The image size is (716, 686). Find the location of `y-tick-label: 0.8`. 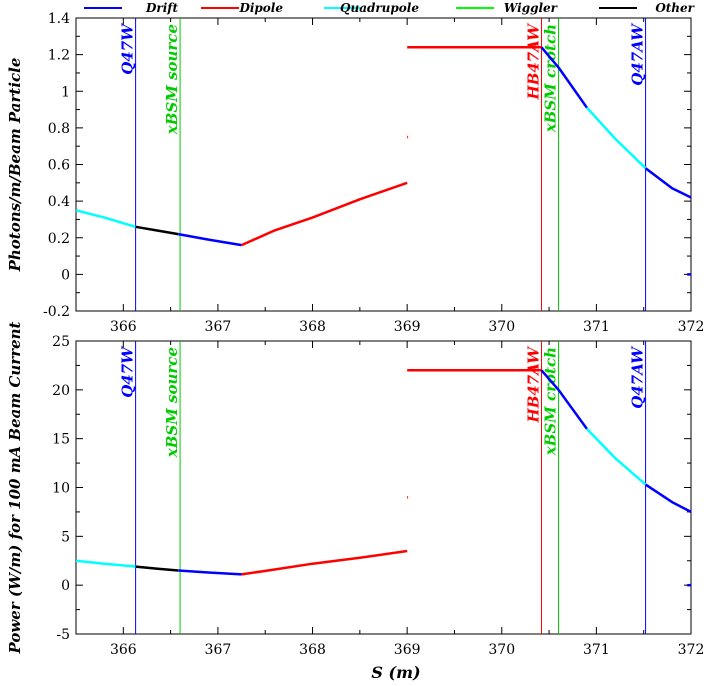

y-tick-label: 0.8 is located at coordinates (59, 129).